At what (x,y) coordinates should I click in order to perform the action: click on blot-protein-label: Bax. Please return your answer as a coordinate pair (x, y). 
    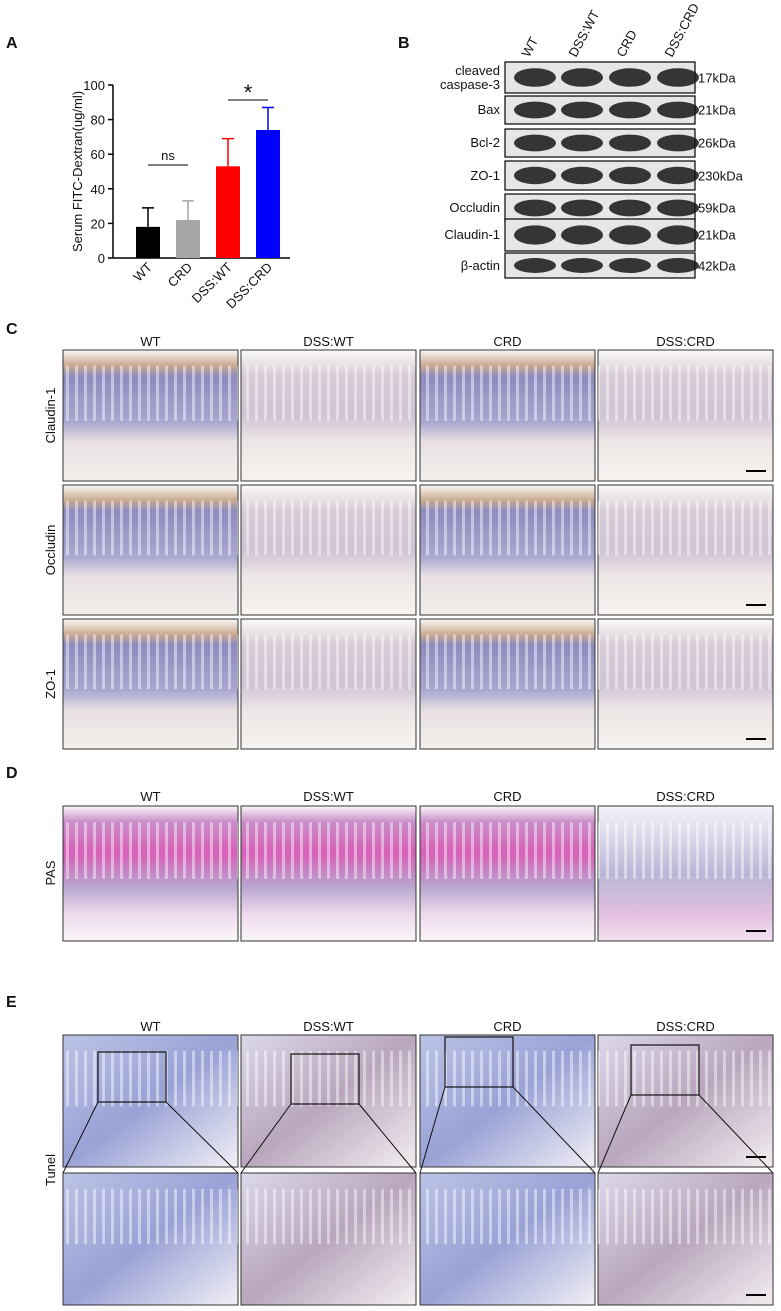
    Looking at the image, I should click on (488, 109).